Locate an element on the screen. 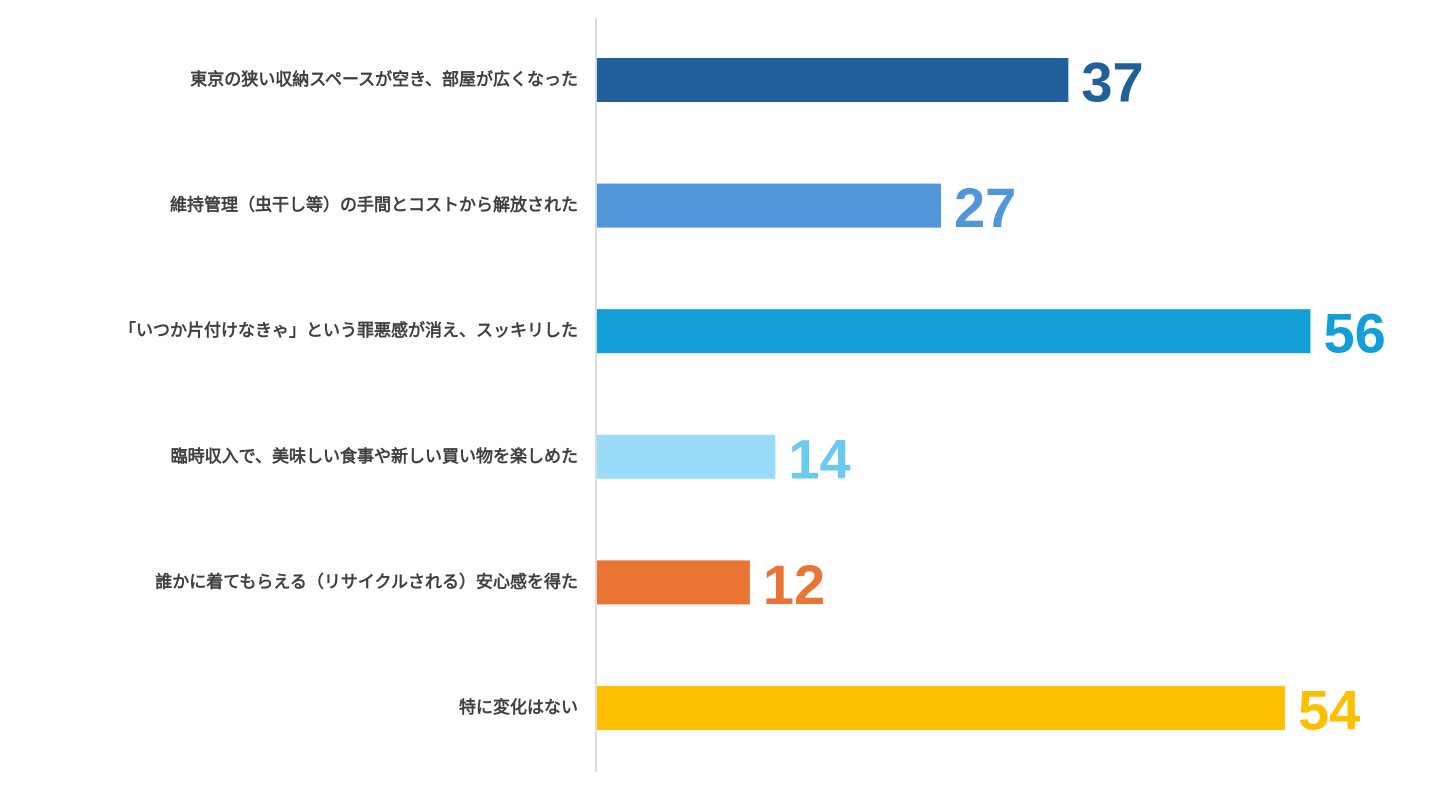 The height and width of the screenshot is (788, 1440). value-label: 27 is located at coordinates (985, 207).